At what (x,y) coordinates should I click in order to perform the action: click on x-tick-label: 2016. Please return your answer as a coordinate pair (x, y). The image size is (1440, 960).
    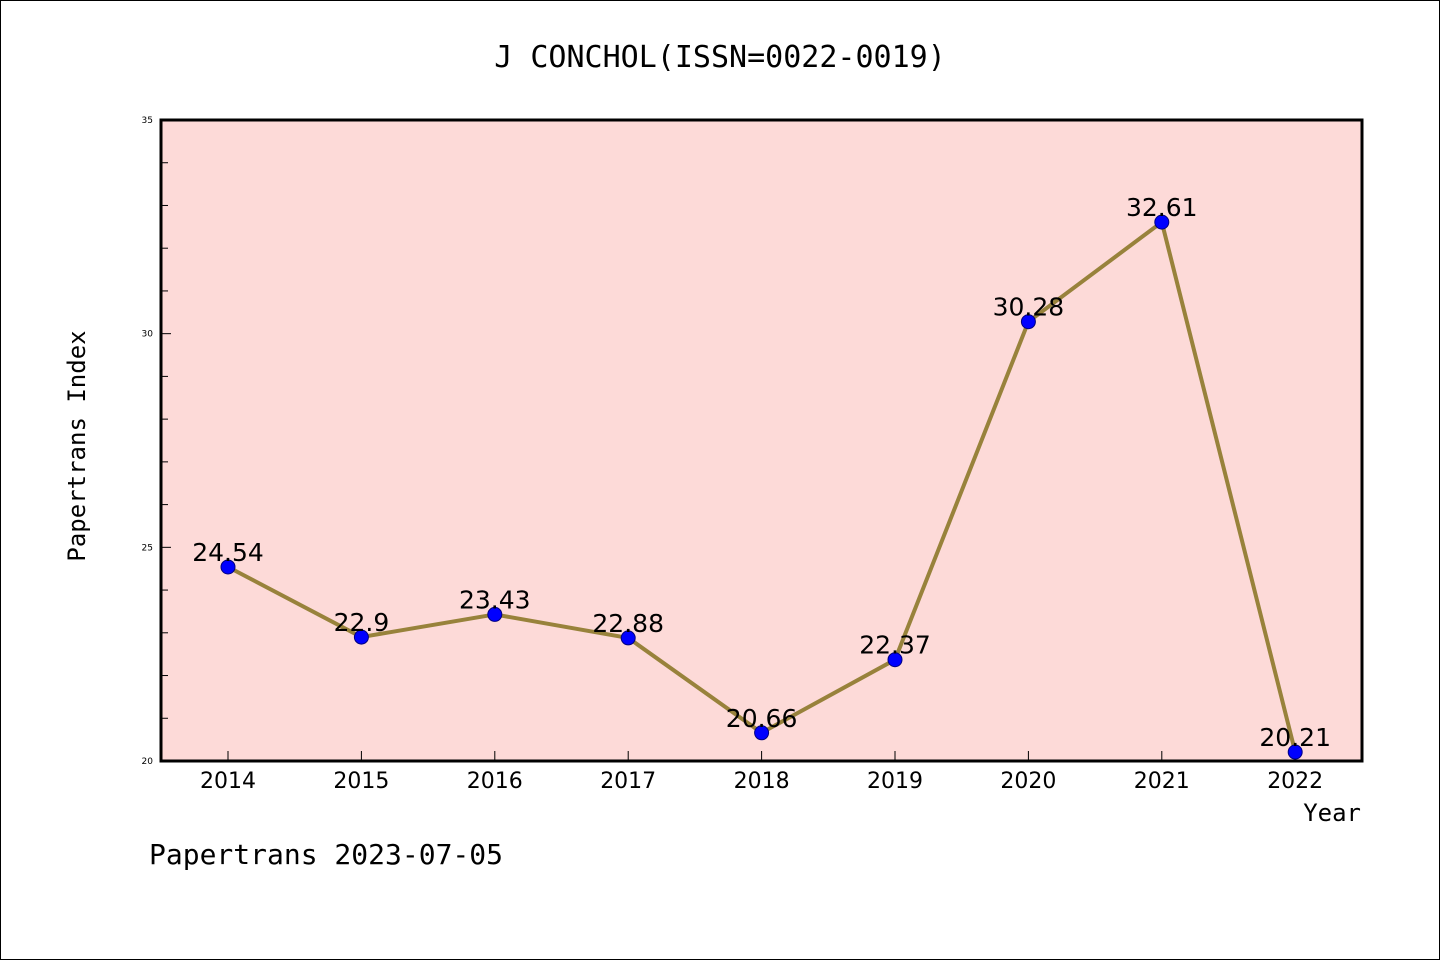
    Looking at the image, I should click on (495, 781).